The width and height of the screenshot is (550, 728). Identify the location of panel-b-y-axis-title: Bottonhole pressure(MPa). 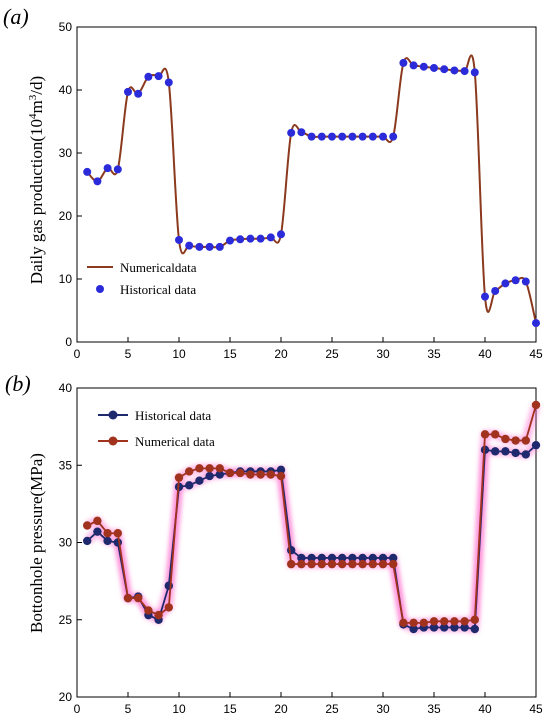
(36, 543).